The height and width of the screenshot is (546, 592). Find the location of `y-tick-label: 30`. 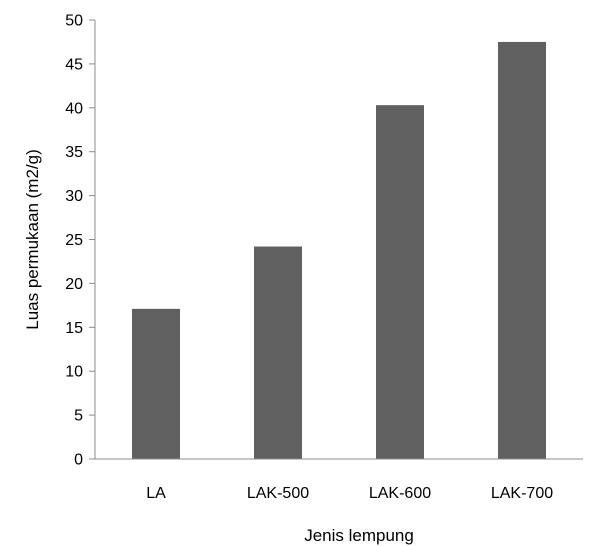

y-tick-label: 30 is located at coordinates (74, 196).